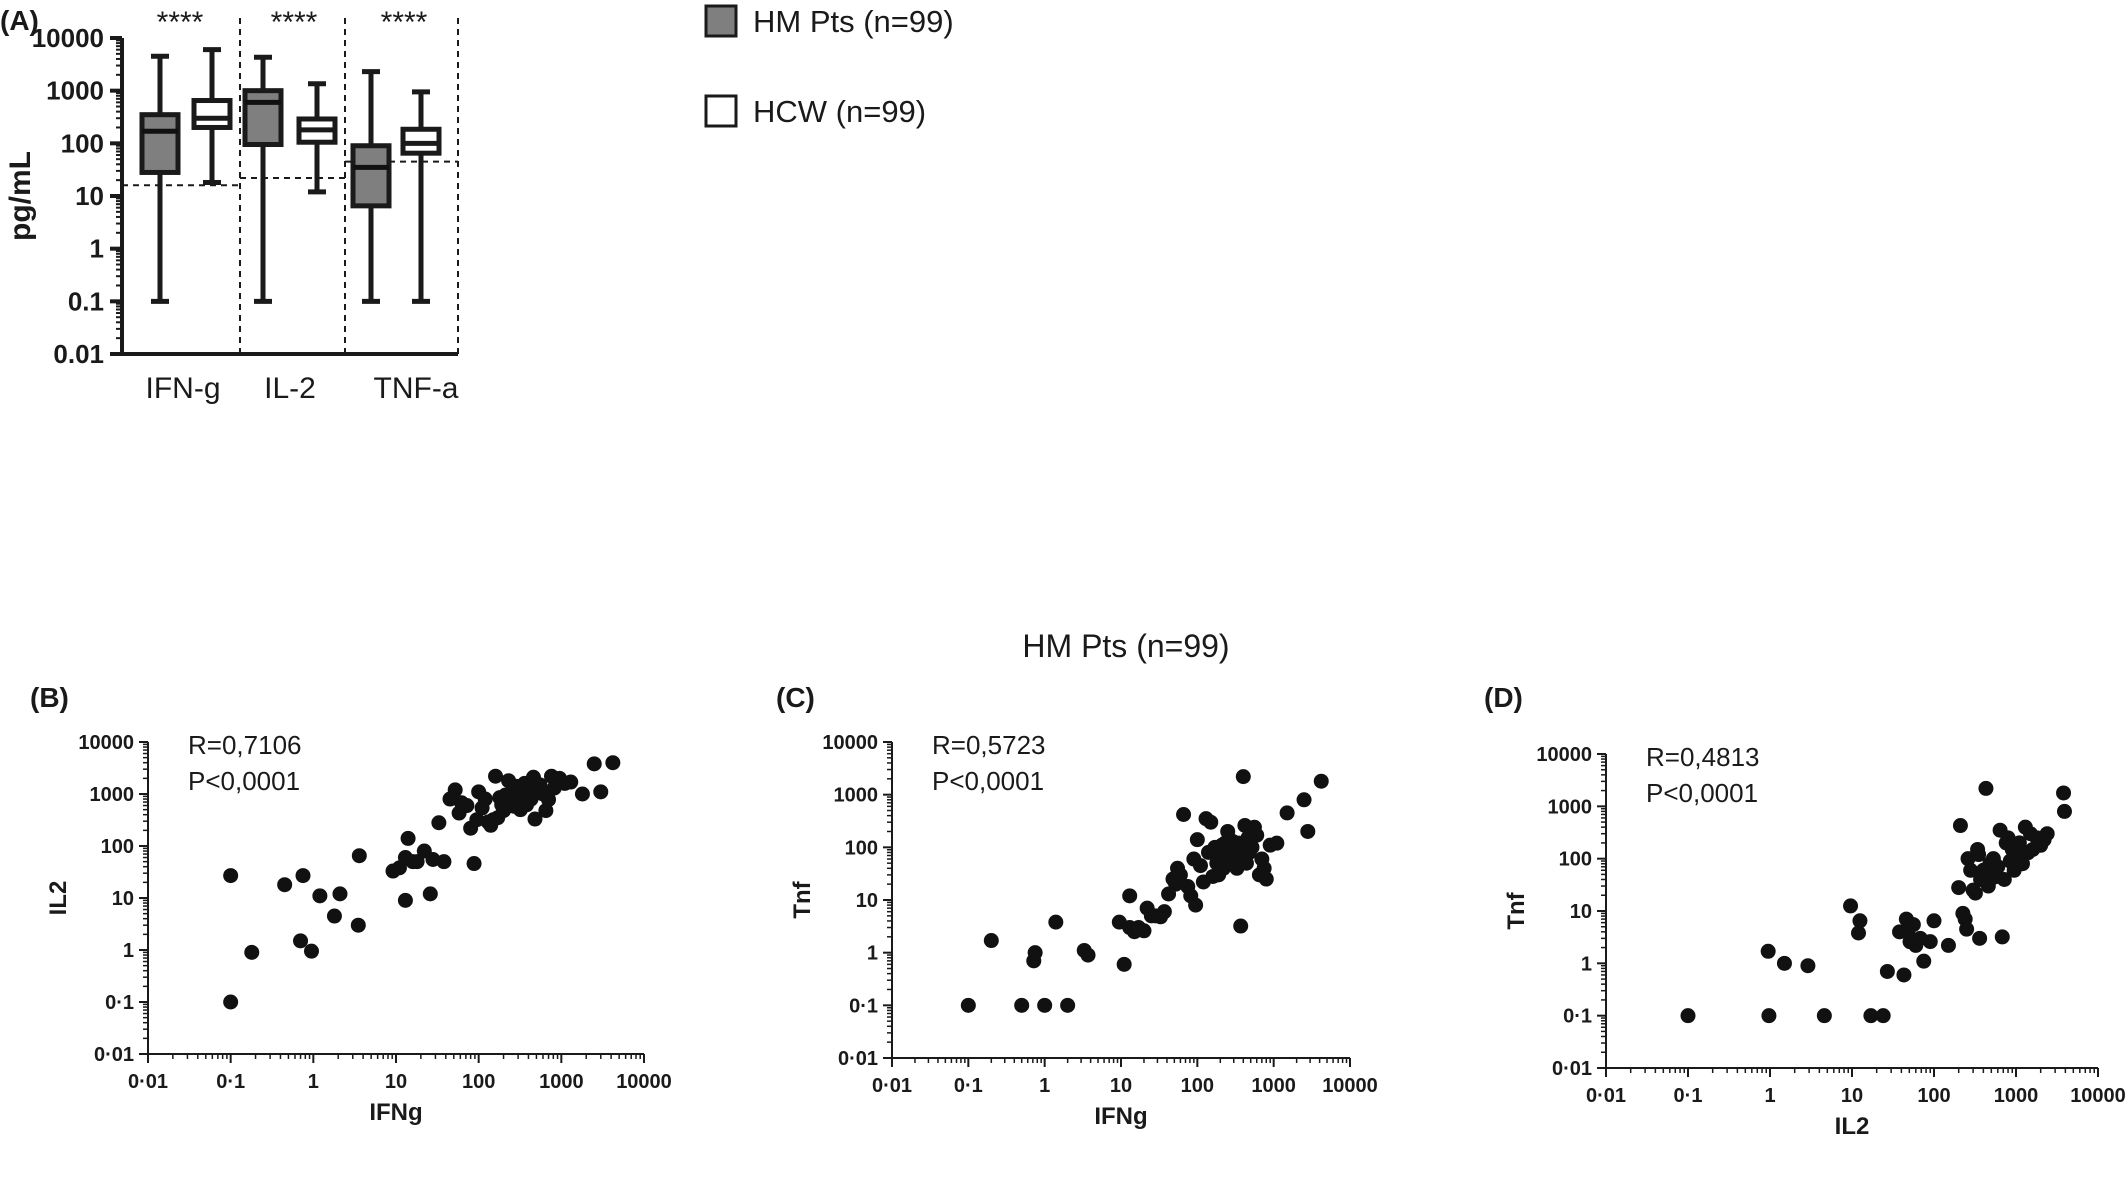 The width and height of the screenshot is (2128, 1182). Describe the element at coordinates (839, 111) in the screenshot. I see `legend-label-hcw: HCW (n=99)` at that location.